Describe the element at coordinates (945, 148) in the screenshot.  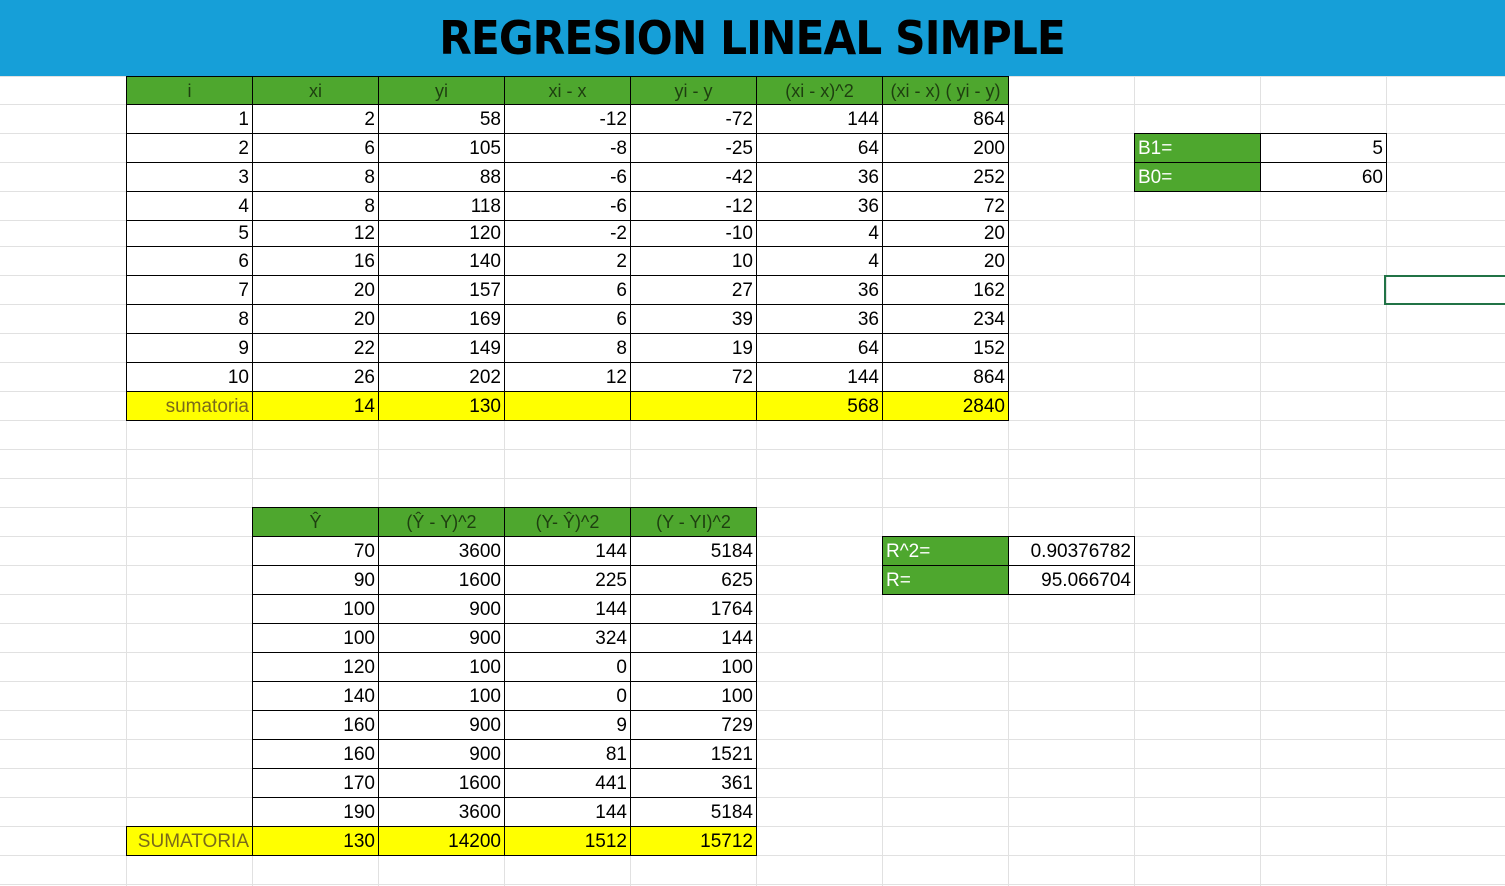
I see `table1-cell: 200` at that location.